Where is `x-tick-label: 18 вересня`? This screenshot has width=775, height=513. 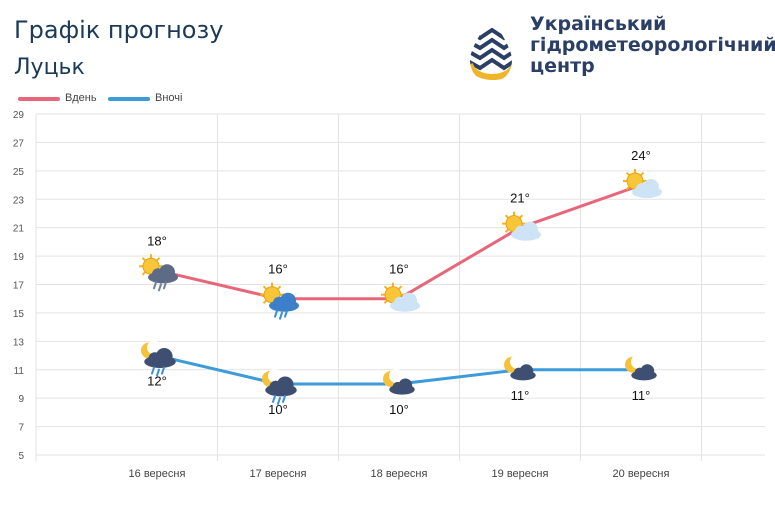
x-tick-label: 18 вересня is located at coordinates (399, 474).